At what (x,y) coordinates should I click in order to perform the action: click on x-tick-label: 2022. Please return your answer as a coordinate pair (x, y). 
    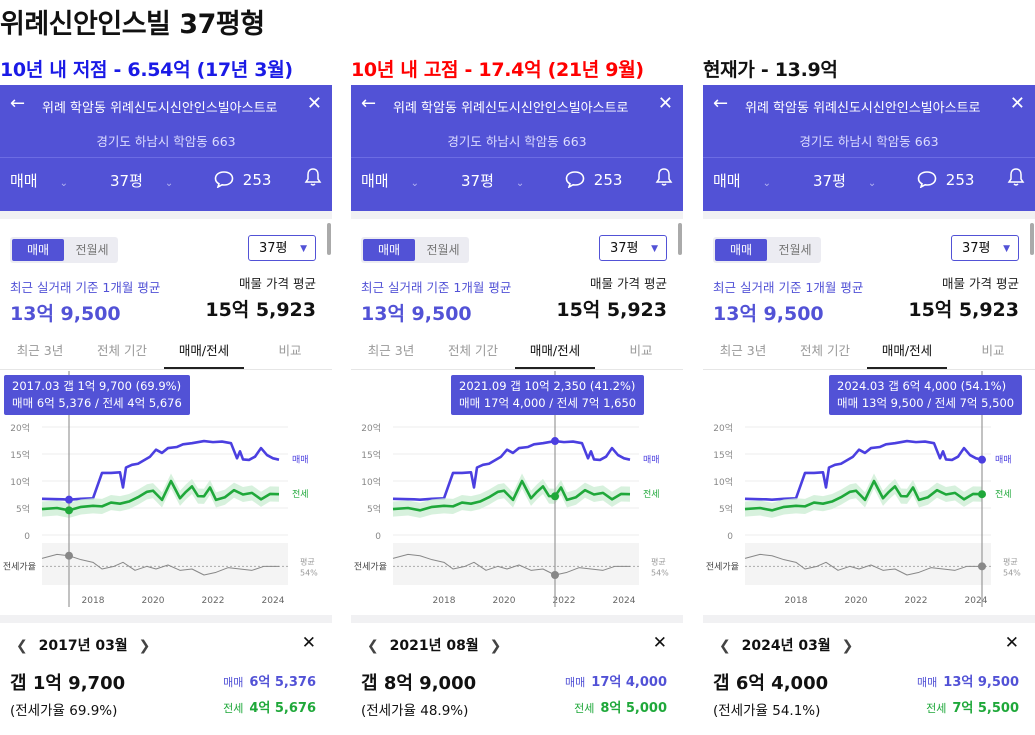
    Looking at the image, I should click on (213, 601).